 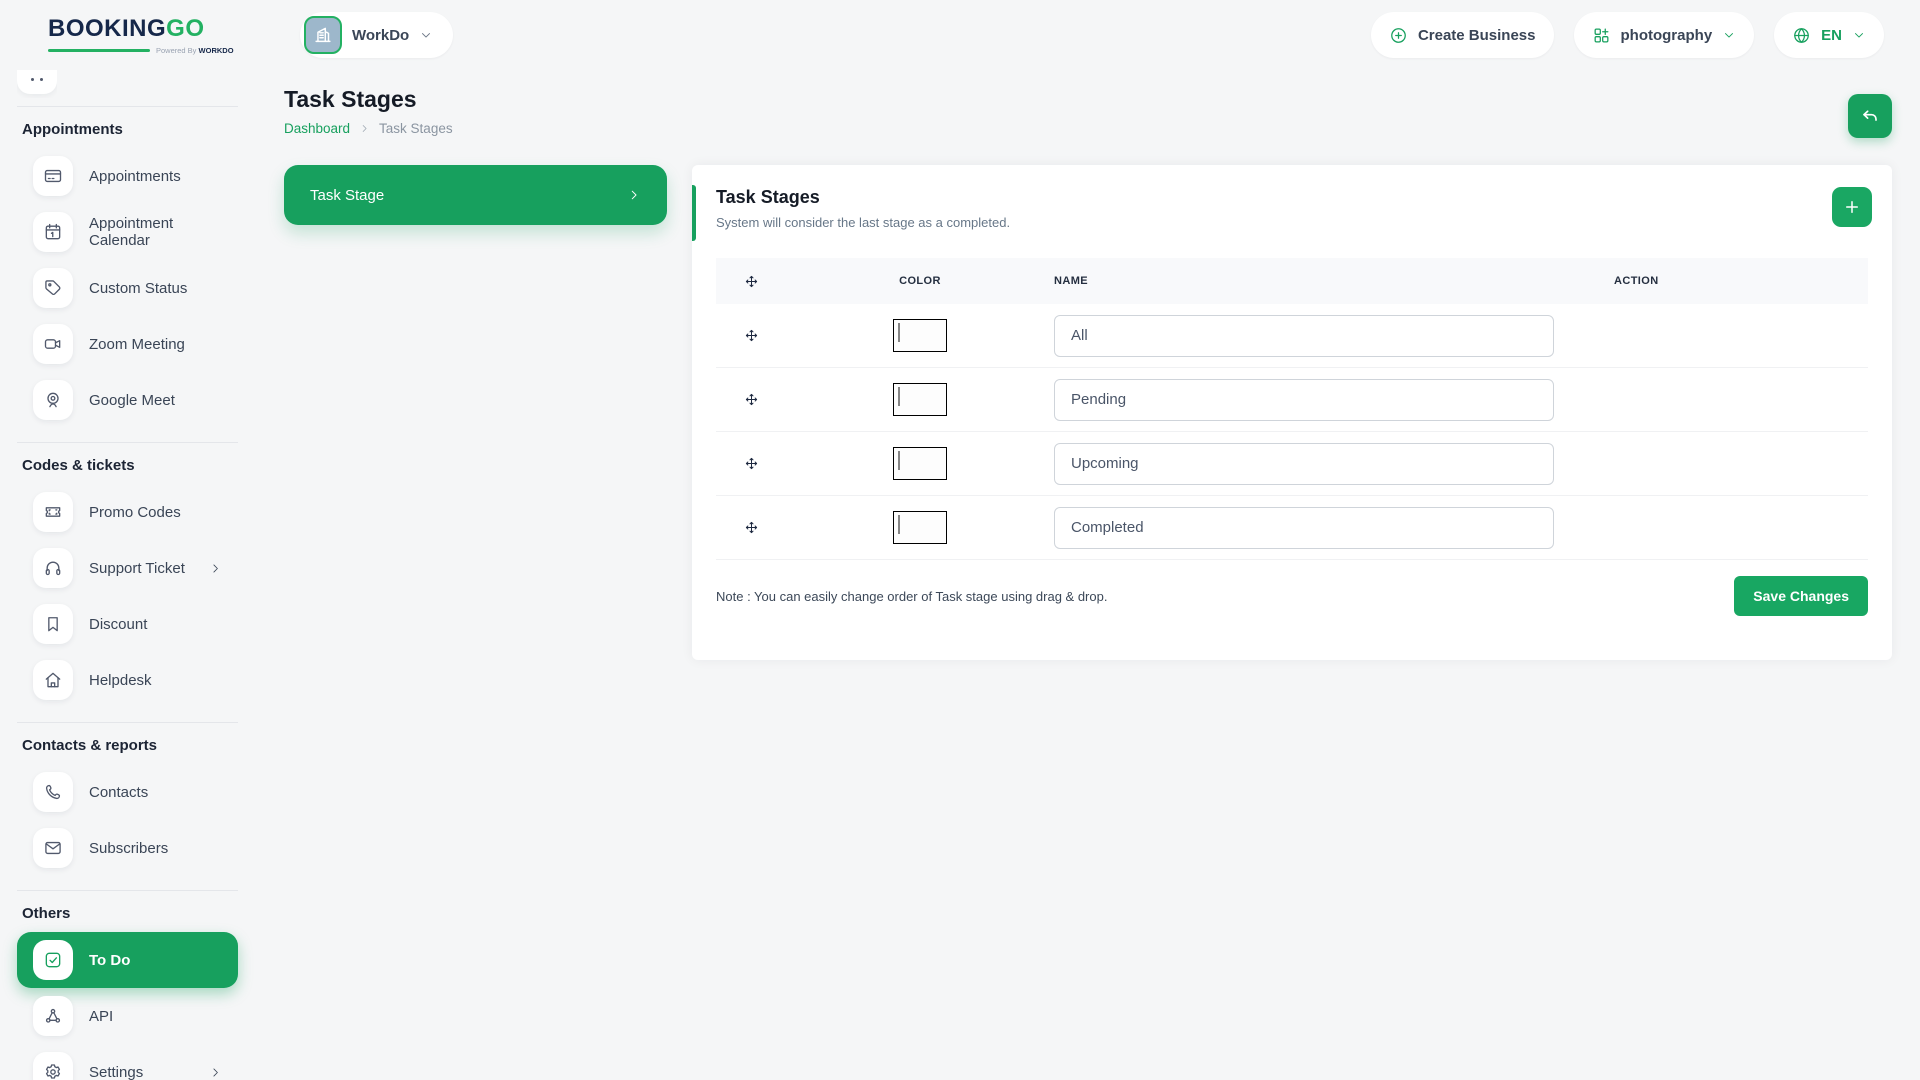 I want to click on business-selector-dropdown: photography, so click(x=1664, y=35).